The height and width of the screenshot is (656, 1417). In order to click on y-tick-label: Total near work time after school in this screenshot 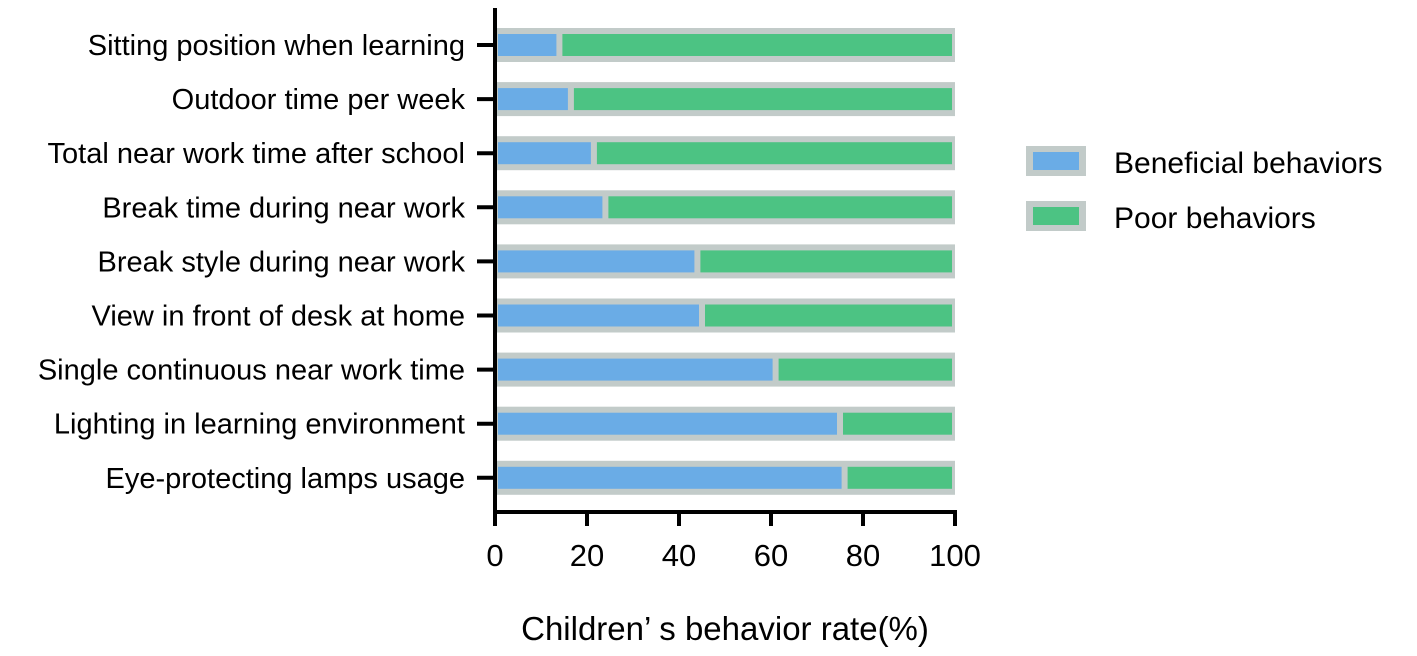, I will do `click(256, 154)`.